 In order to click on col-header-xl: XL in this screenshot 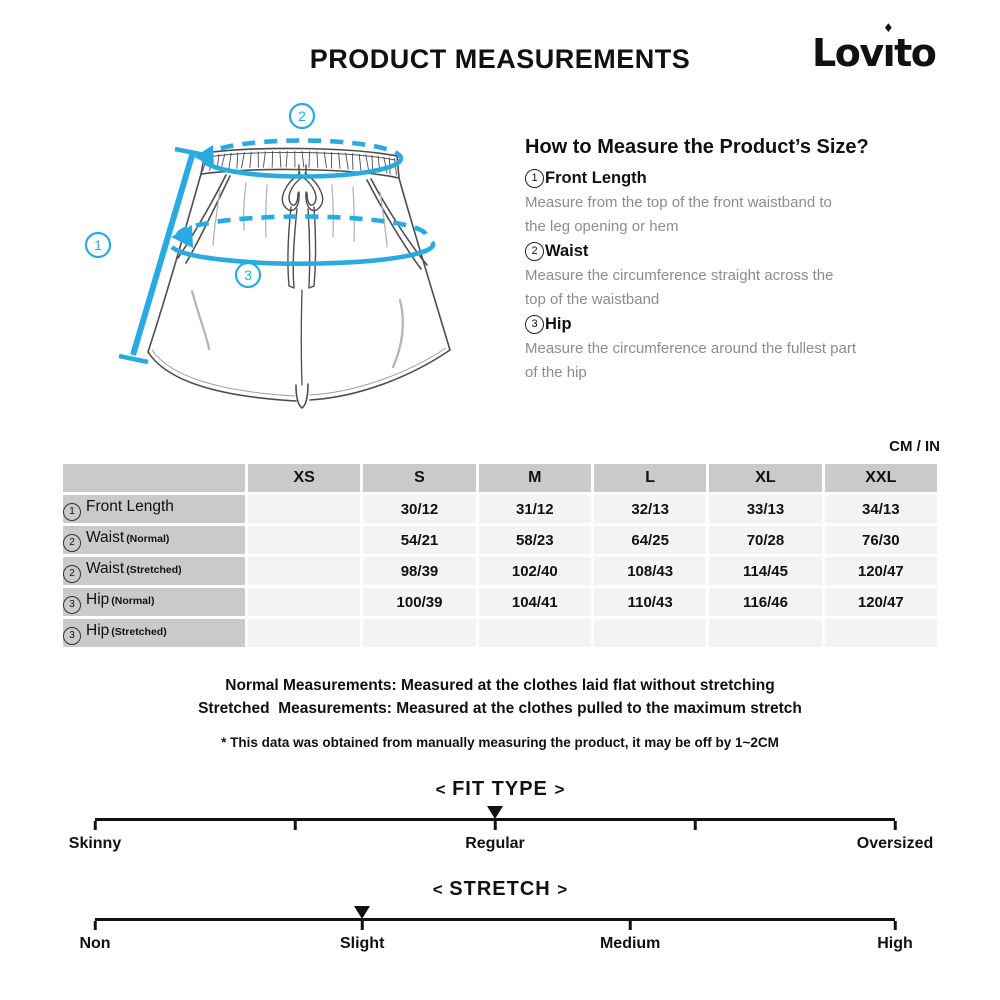, I will do `click(765, 478)`.